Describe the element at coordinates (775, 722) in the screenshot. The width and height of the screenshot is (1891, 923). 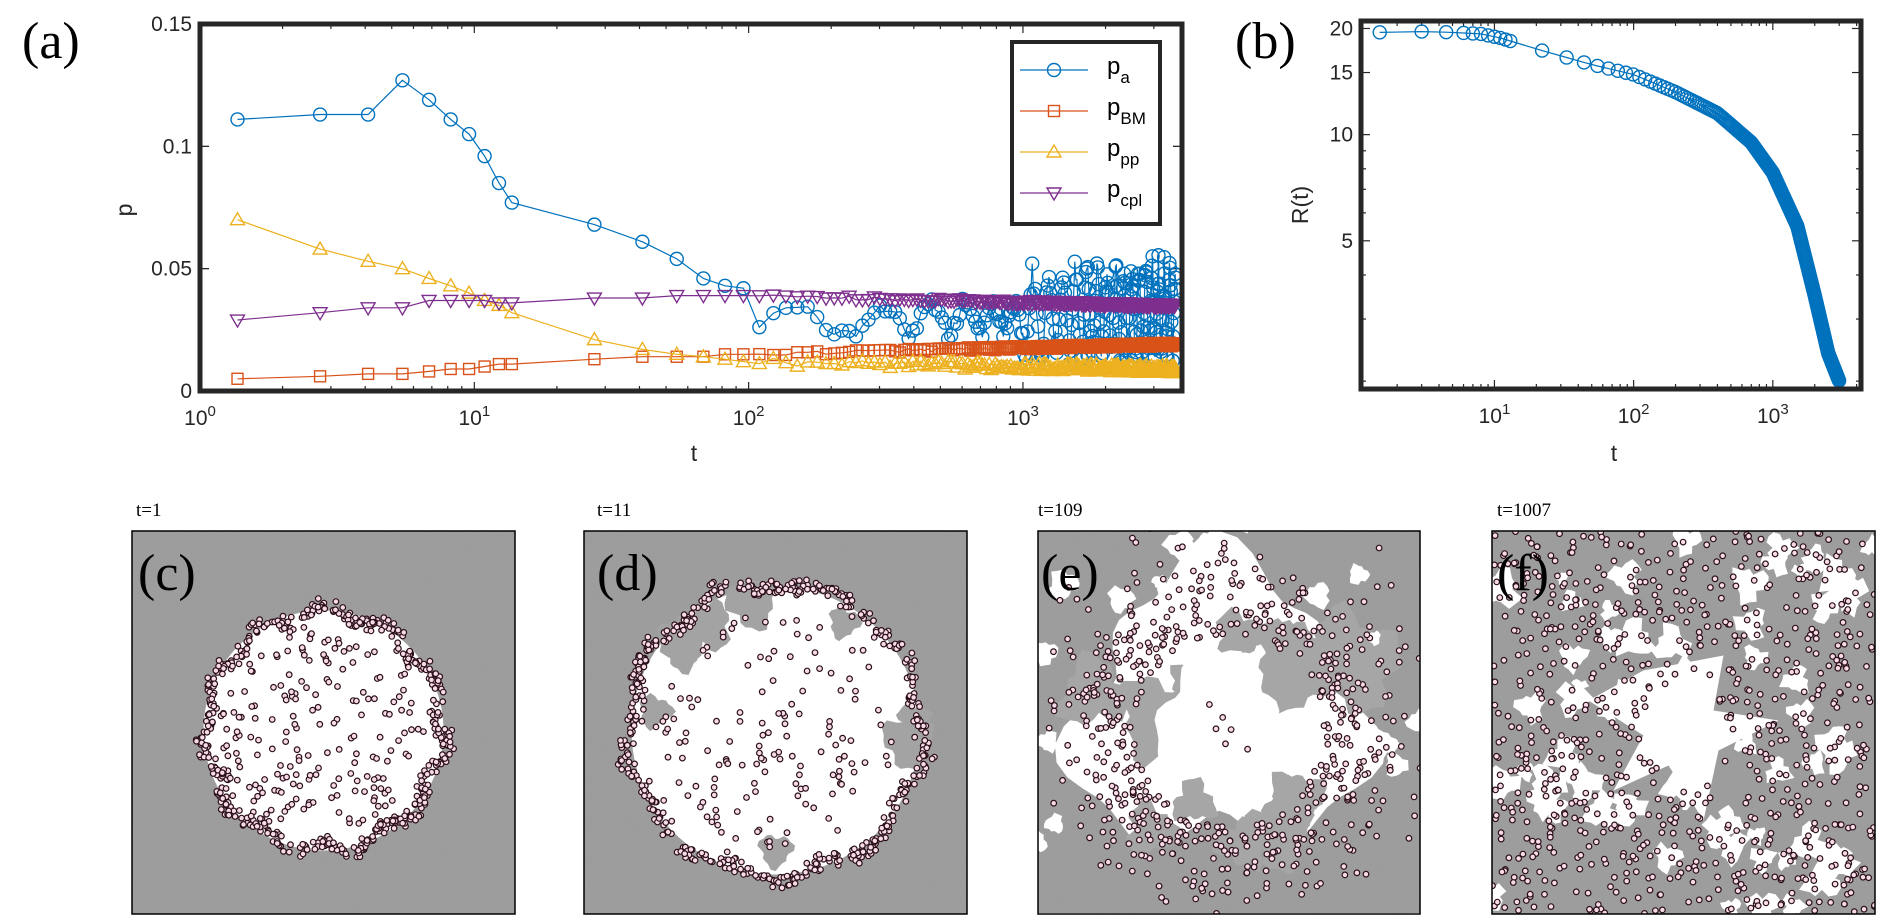
I see `snapshot-d-frame` at that location.